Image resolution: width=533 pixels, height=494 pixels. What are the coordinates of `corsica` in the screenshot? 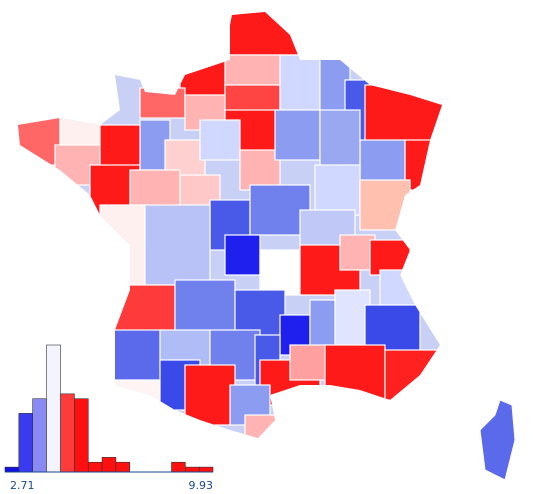 It's located at (497, 440).